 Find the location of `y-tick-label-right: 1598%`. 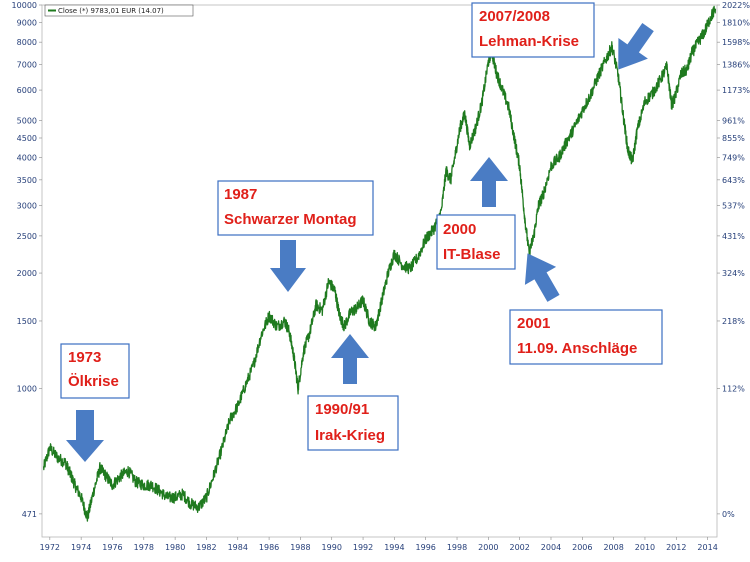

y-tick-label-right: 1598% is located at coordinates (736, 42).